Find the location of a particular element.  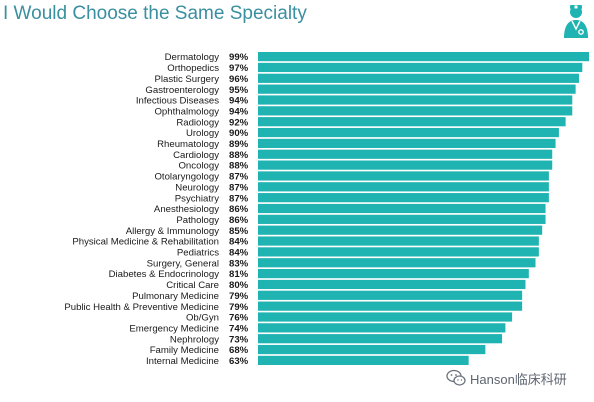

value-label: 80% is located at coordinates (239, 285).